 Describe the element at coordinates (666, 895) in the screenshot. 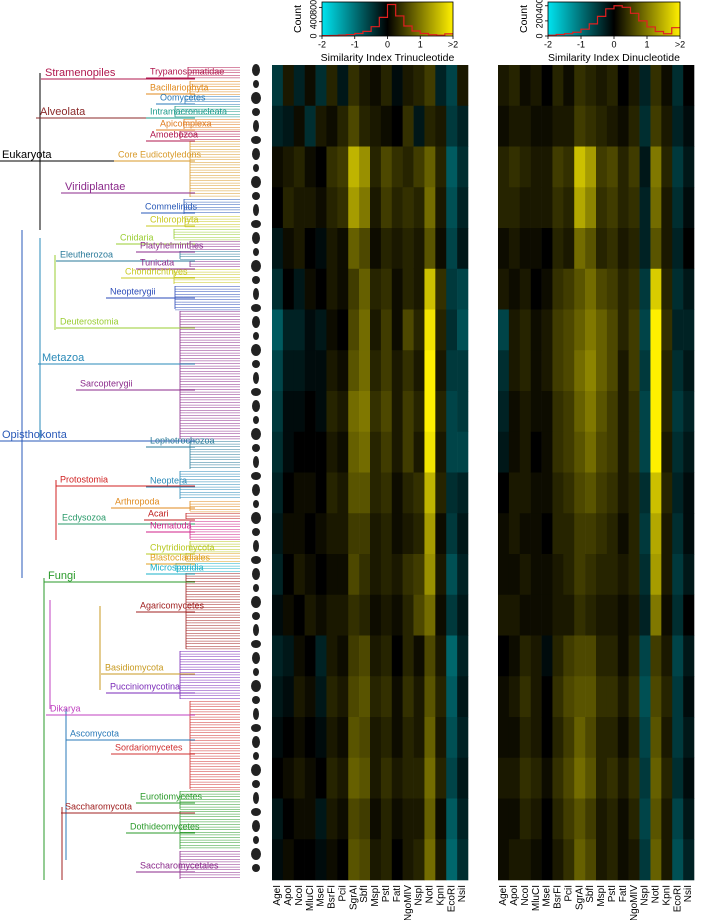

I see `column-label: KpnI` at that location.